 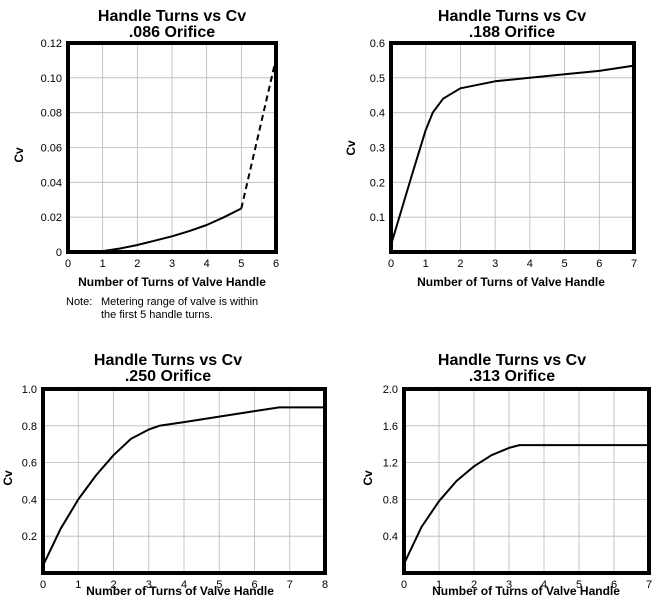 What do you see at coordinates (51, 79) in the screenshot?
I see `y-tick-label: 0.10` at bounding box center [51, 79].